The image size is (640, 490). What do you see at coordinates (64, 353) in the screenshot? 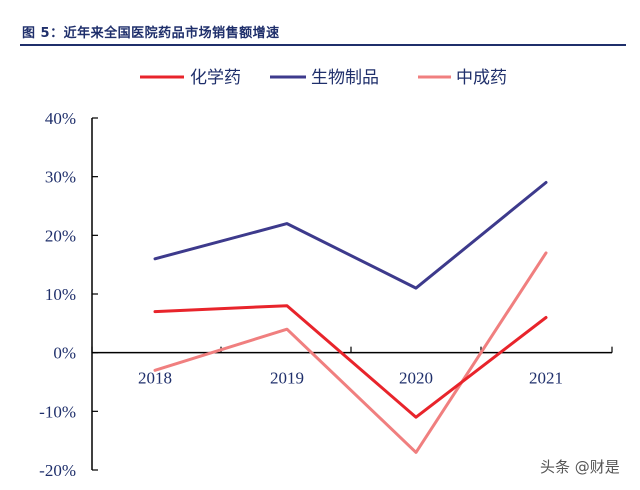
I see `y-tick-label: 0%` at bounding box center [64, 353].